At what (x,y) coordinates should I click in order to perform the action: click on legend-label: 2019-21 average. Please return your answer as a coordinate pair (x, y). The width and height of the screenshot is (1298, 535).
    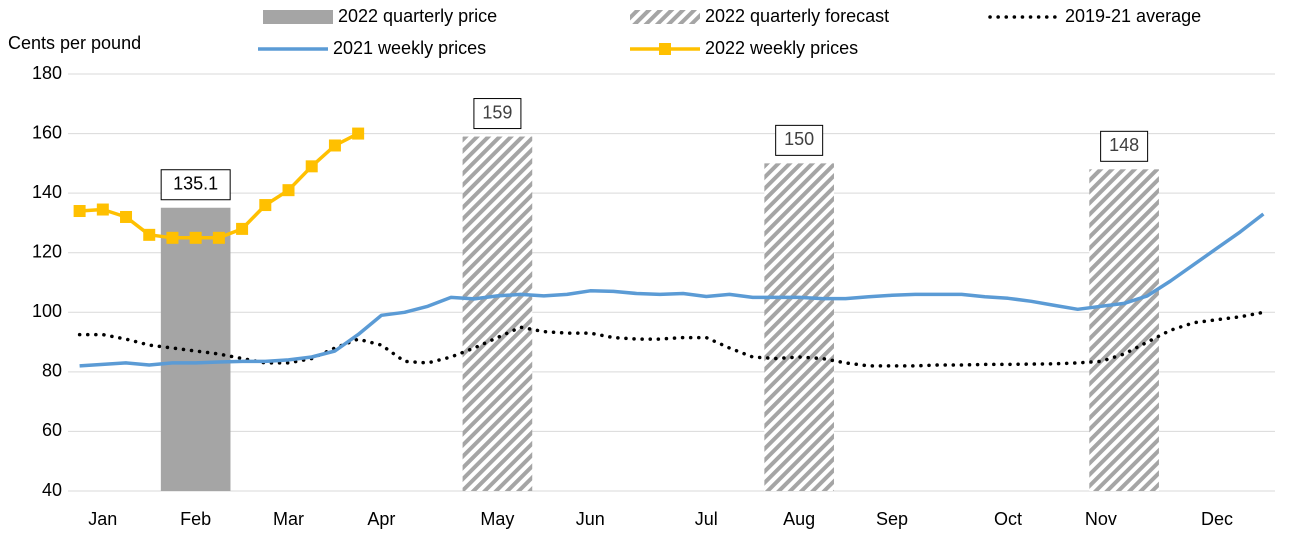
    Looking at the image, I should click on (1133, 16).